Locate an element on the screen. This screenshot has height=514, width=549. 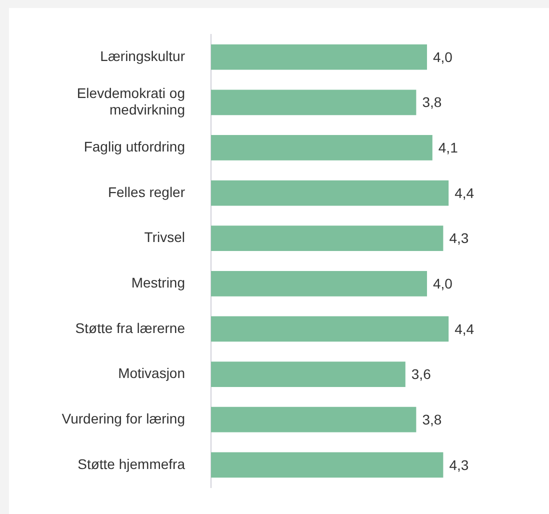
y-tick-label: Elevdemokrati og medvirkning is located at coordinates (130, 101).